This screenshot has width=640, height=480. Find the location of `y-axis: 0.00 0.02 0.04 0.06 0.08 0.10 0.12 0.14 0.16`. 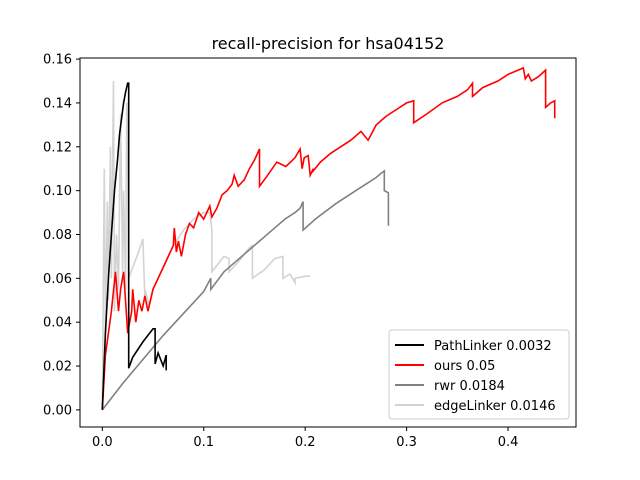

y-axis: 0.00 0.02 0.04 0.06 0.08 0.10 0.12 0.14 0.16 is located at coordinates (61, 235).